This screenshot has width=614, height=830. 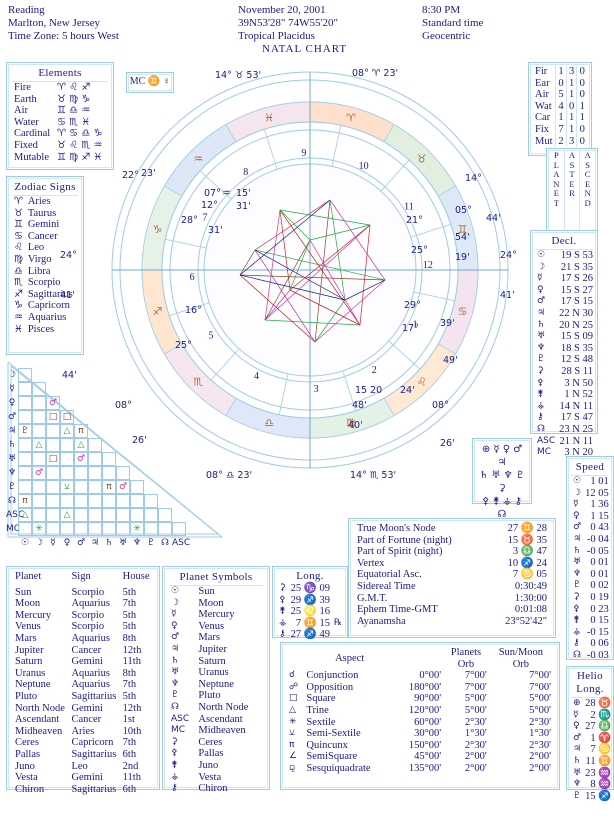 What do you see at coordinates (210, 742) in the screenshot?
I see `planet-symbol-name: Ceres` at bounding box center [210, 742].